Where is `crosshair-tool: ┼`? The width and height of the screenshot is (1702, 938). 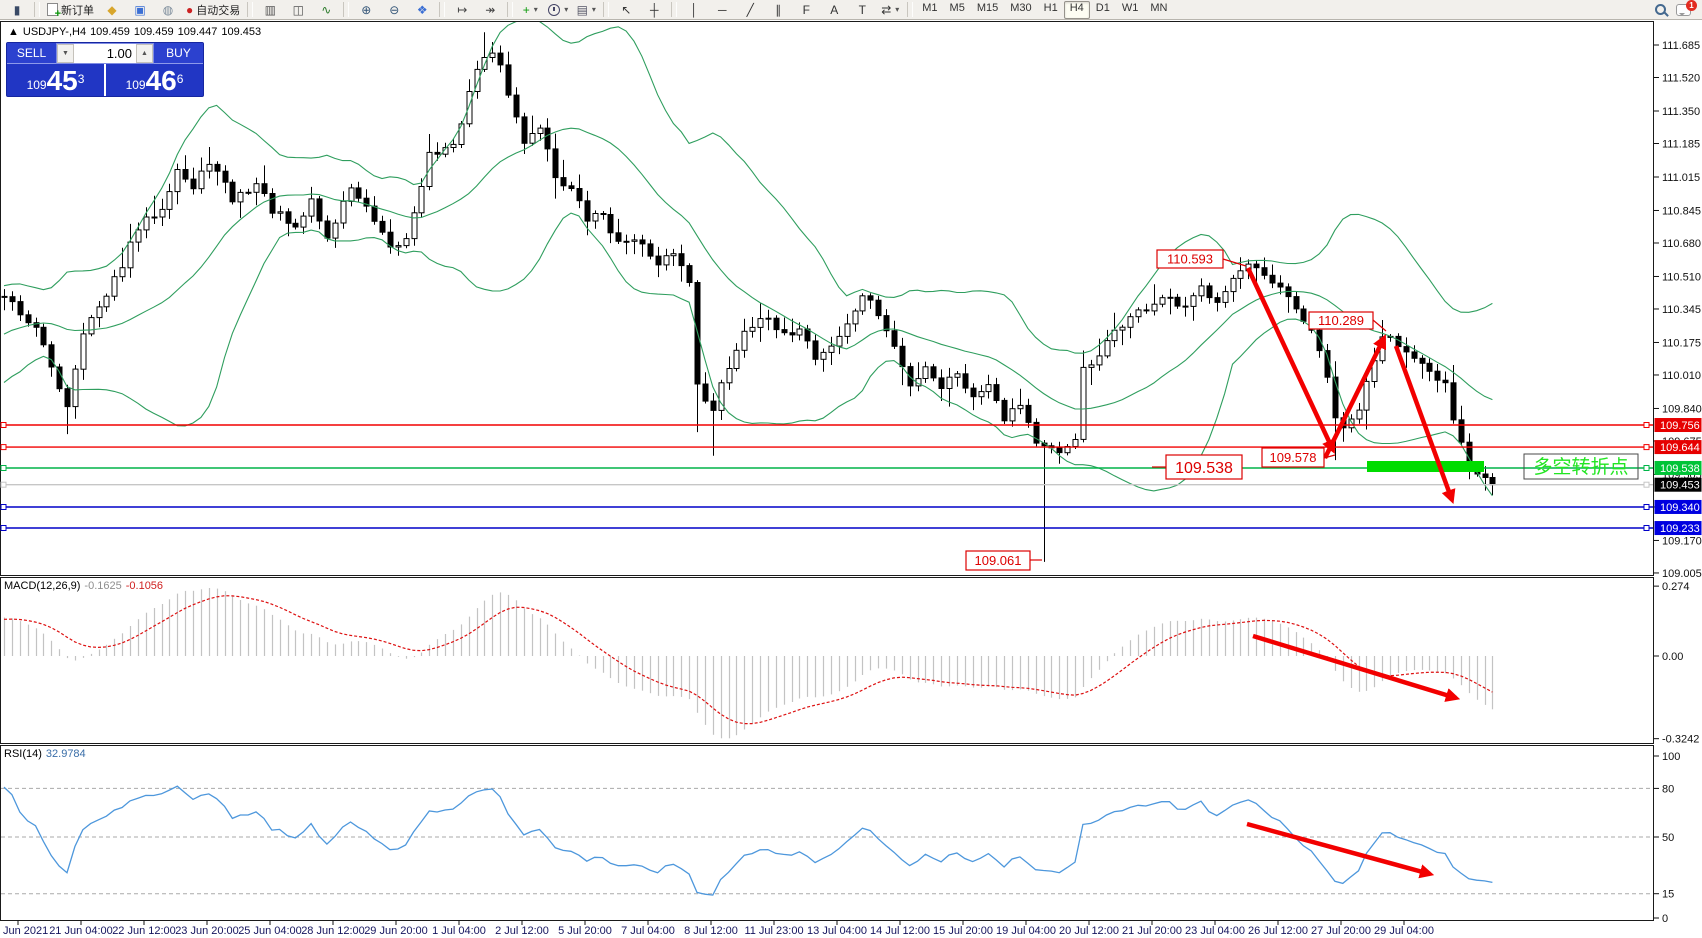 crosshair-tool: ┼ is located at coordinates (654, 9).